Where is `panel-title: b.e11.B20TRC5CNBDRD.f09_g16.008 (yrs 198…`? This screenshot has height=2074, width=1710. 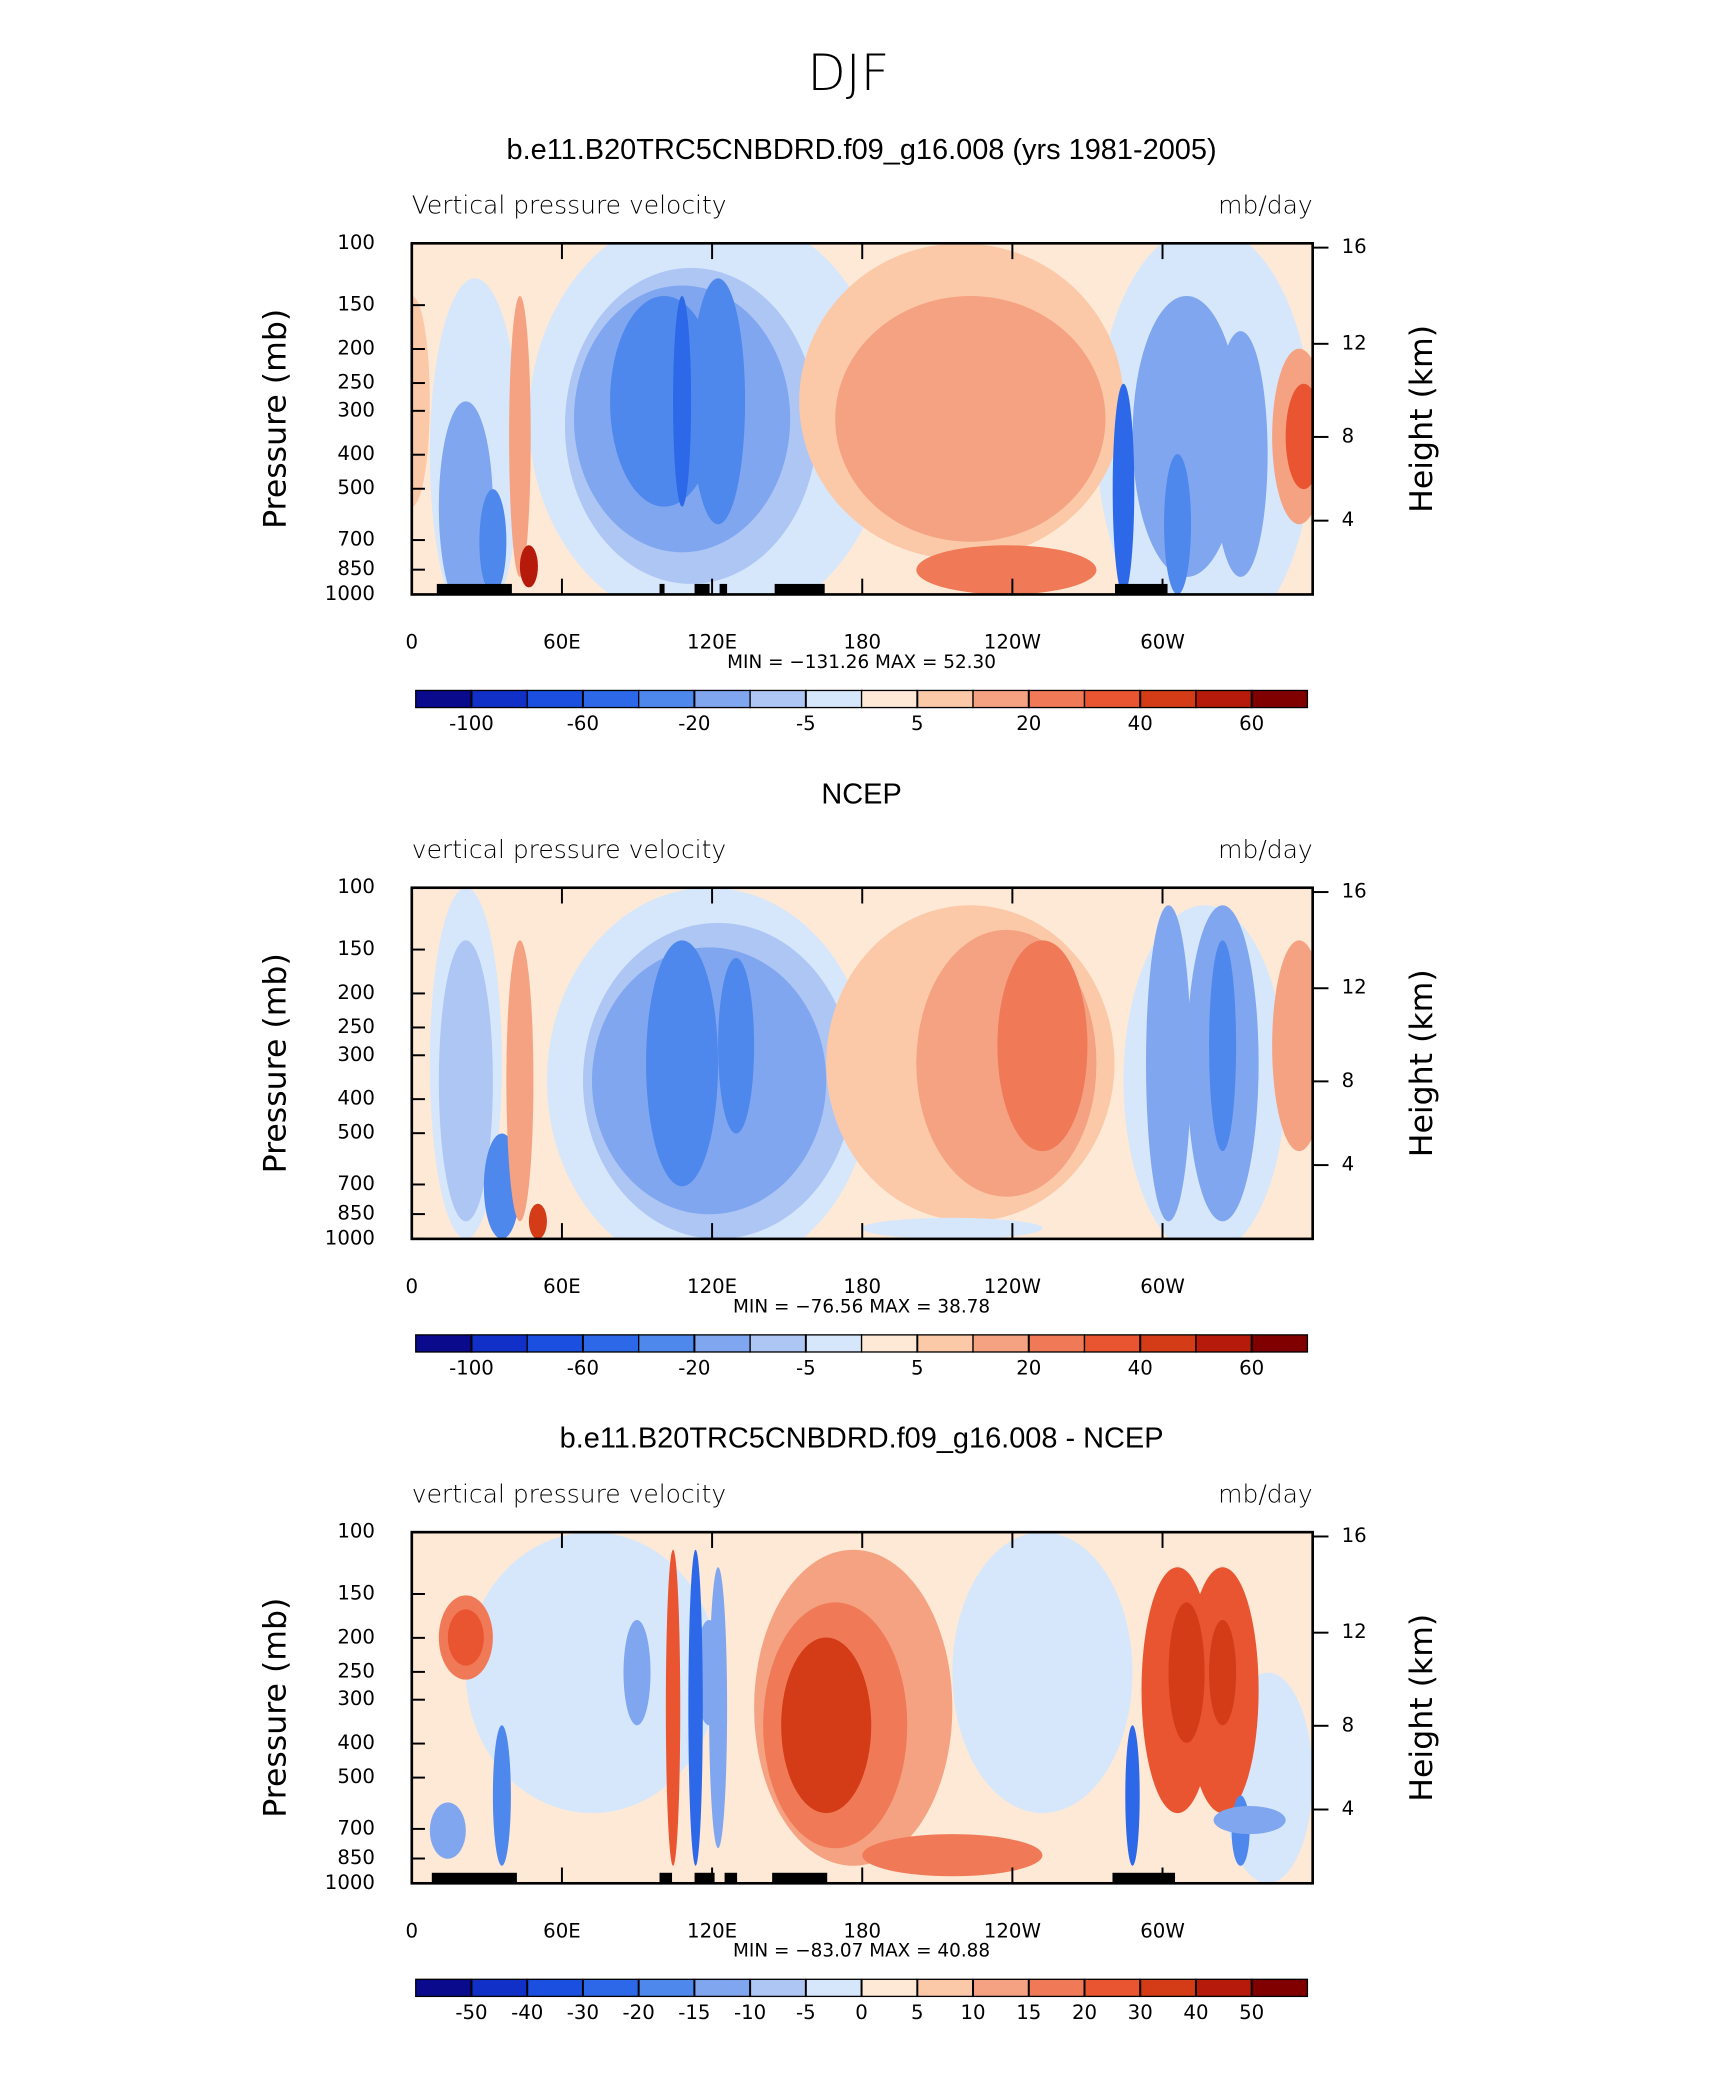
panel-title: b.e11.B20TRC5CNBDRD.f09_g16.008 (yrs 198… is located at coordinates (862, 150).